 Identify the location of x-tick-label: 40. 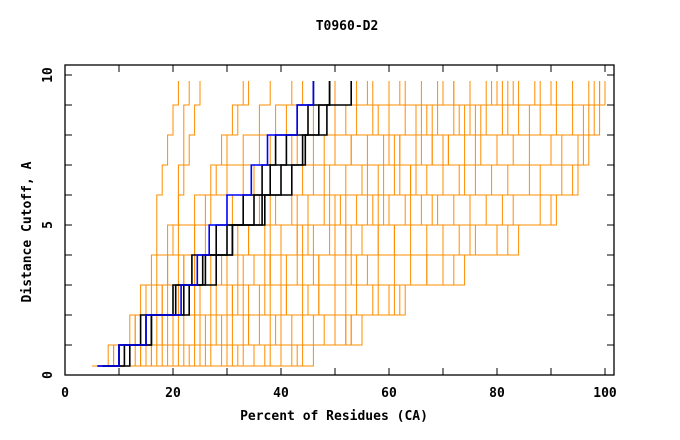
(281, 393).